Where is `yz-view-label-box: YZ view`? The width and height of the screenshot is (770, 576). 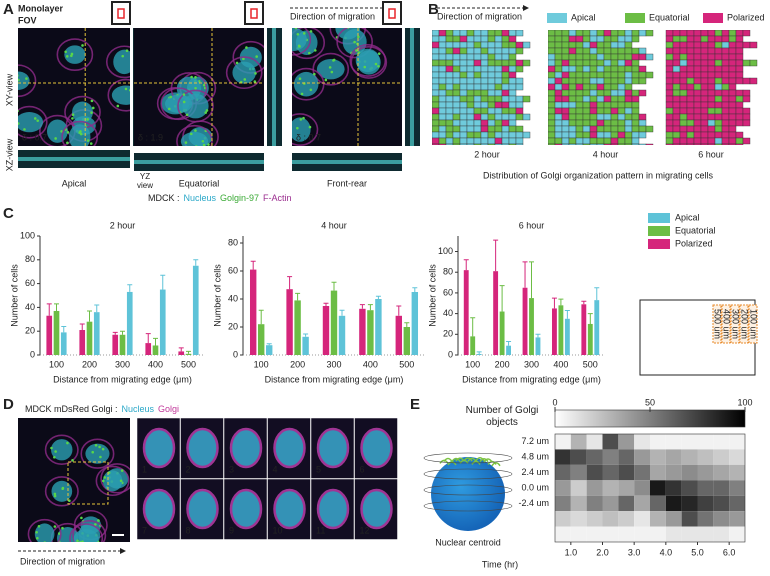 yz-view-label-box: YZ view is located at coordinates (145, 181).